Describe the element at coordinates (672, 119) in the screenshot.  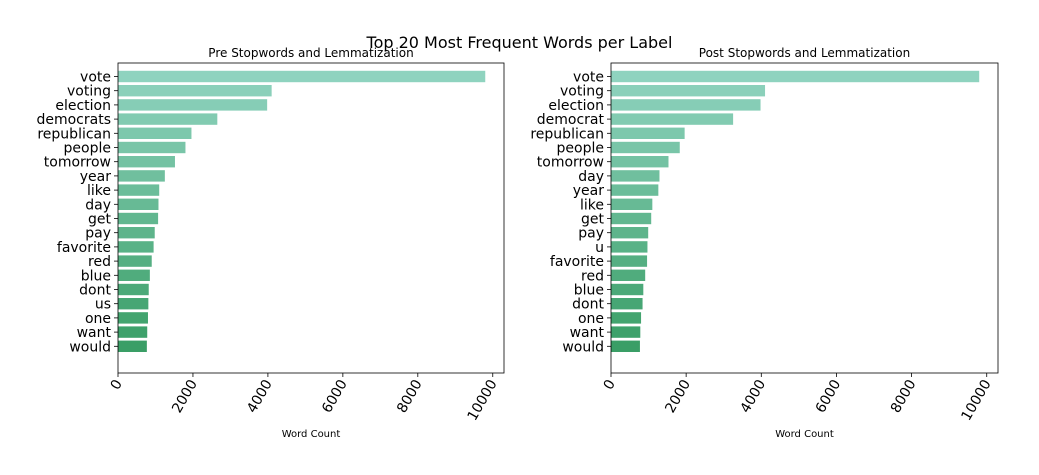
I see `bar-democrat` at that location.